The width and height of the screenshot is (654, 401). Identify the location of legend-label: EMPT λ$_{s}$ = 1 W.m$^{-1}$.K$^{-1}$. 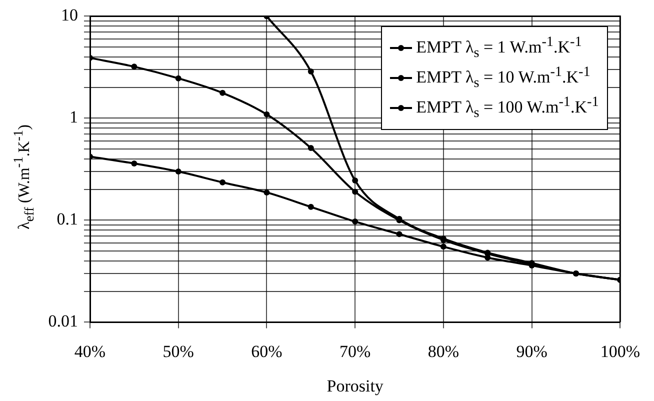
(499, 48).